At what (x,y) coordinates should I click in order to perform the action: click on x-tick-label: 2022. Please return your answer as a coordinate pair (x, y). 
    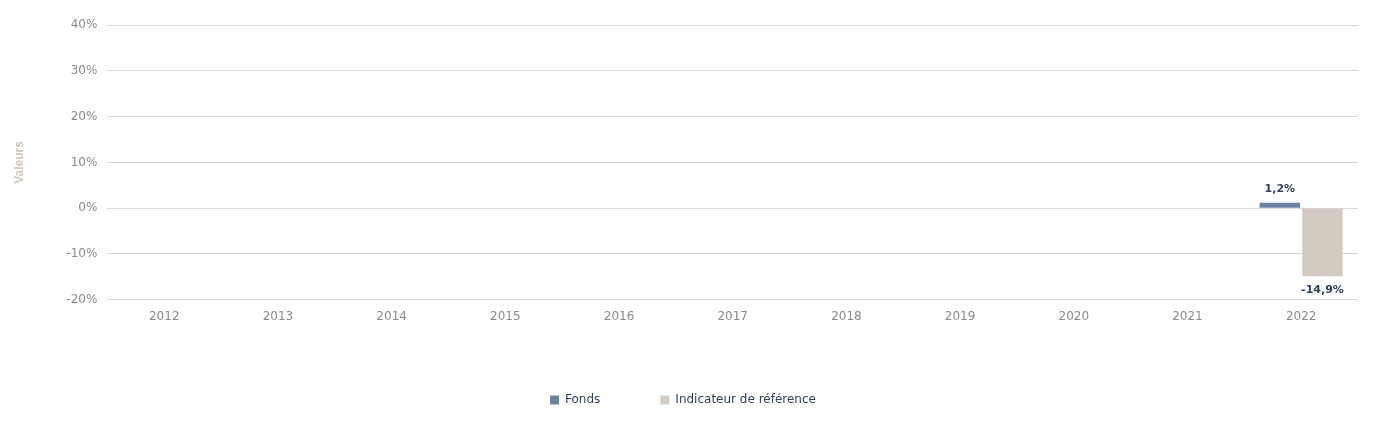
    Looking at the image, I should click on (1301, 315).